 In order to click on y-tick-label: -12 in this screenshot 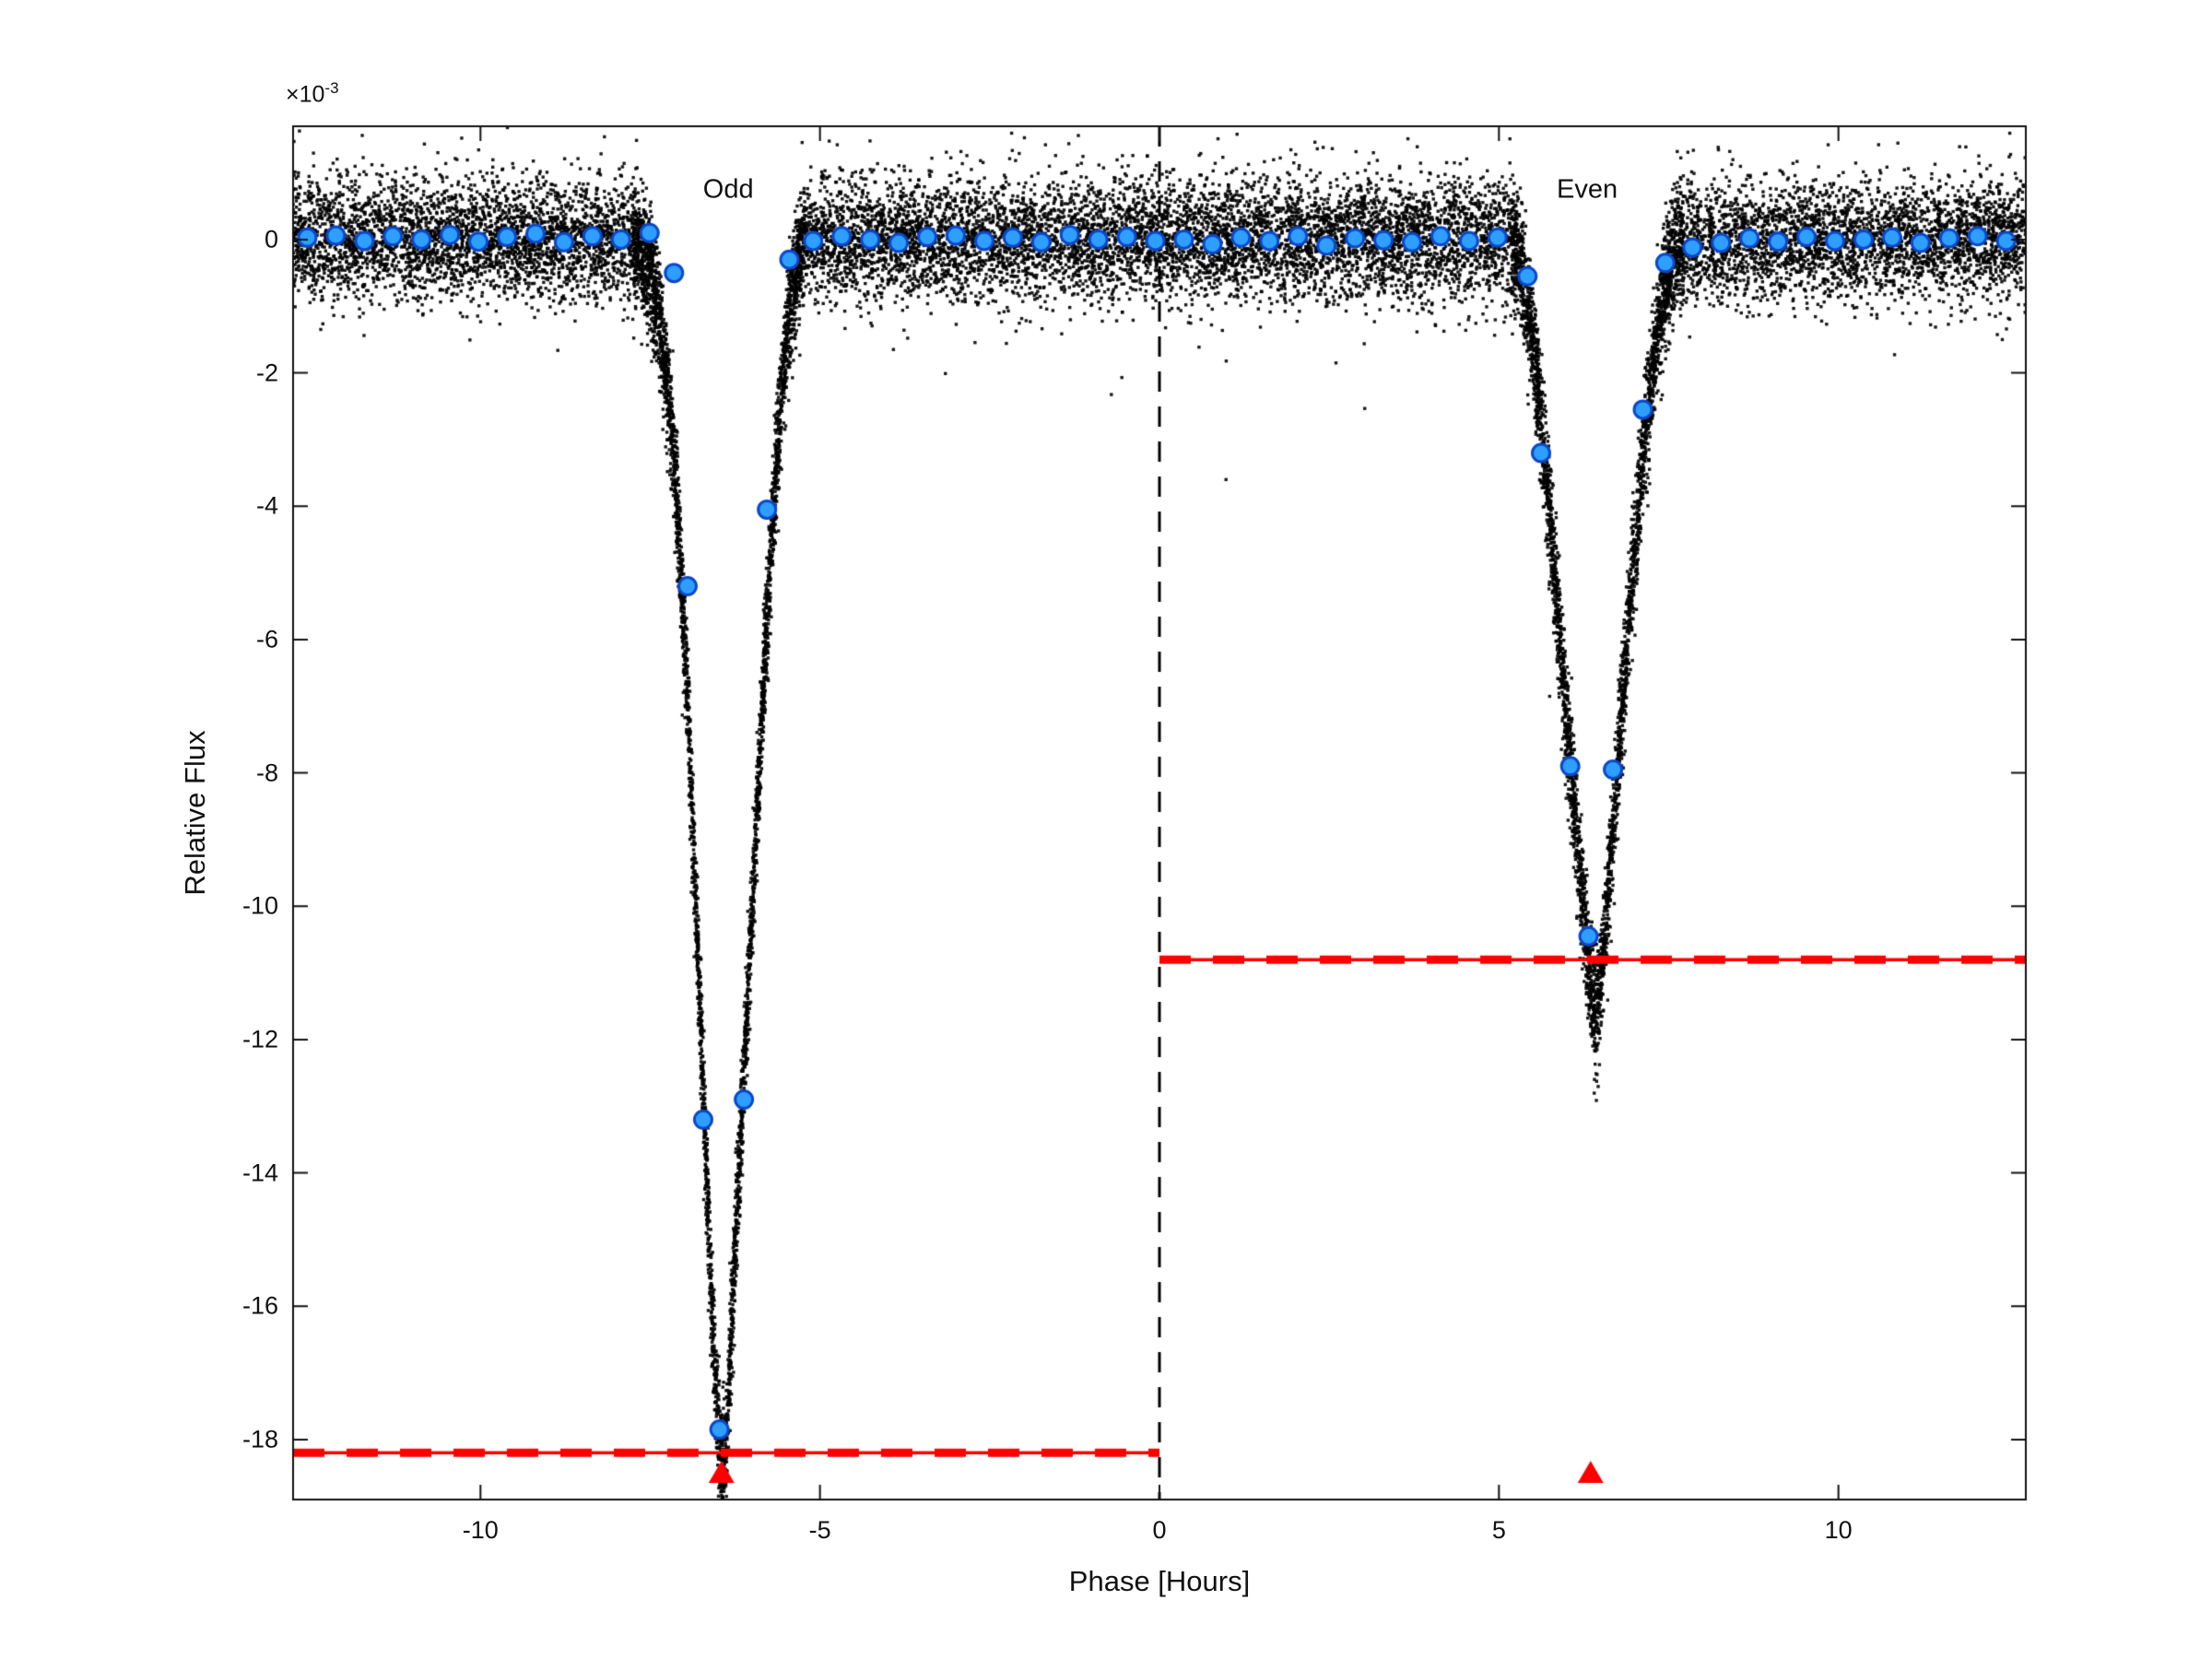, I will do `click(259, 1039)`.